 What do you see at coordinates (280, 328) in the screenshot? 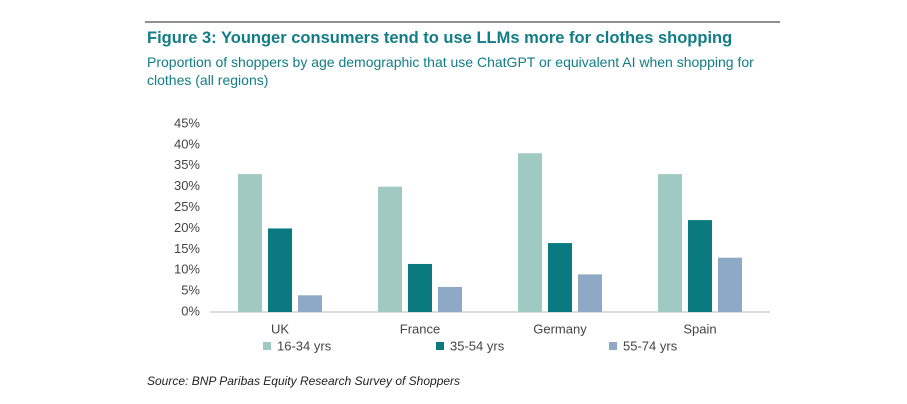
I see `x-tick-label: UK` at bounding box center [280, 328].